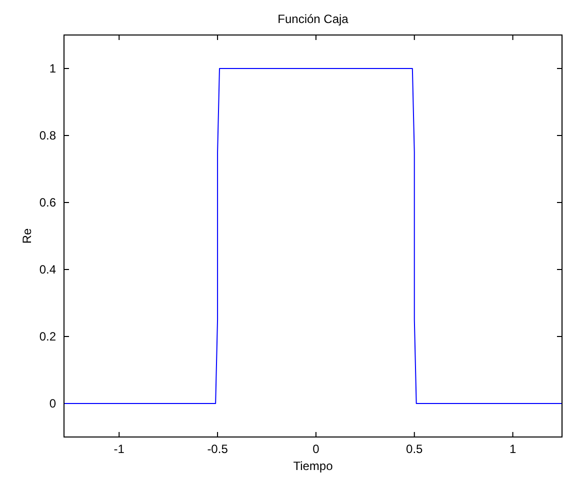 Image resolution: width=563 pixels, height=481 pixels. Describe the element at coordinates (27, 236) in the screenshot. I see `y-axis-title: Re` at that location.